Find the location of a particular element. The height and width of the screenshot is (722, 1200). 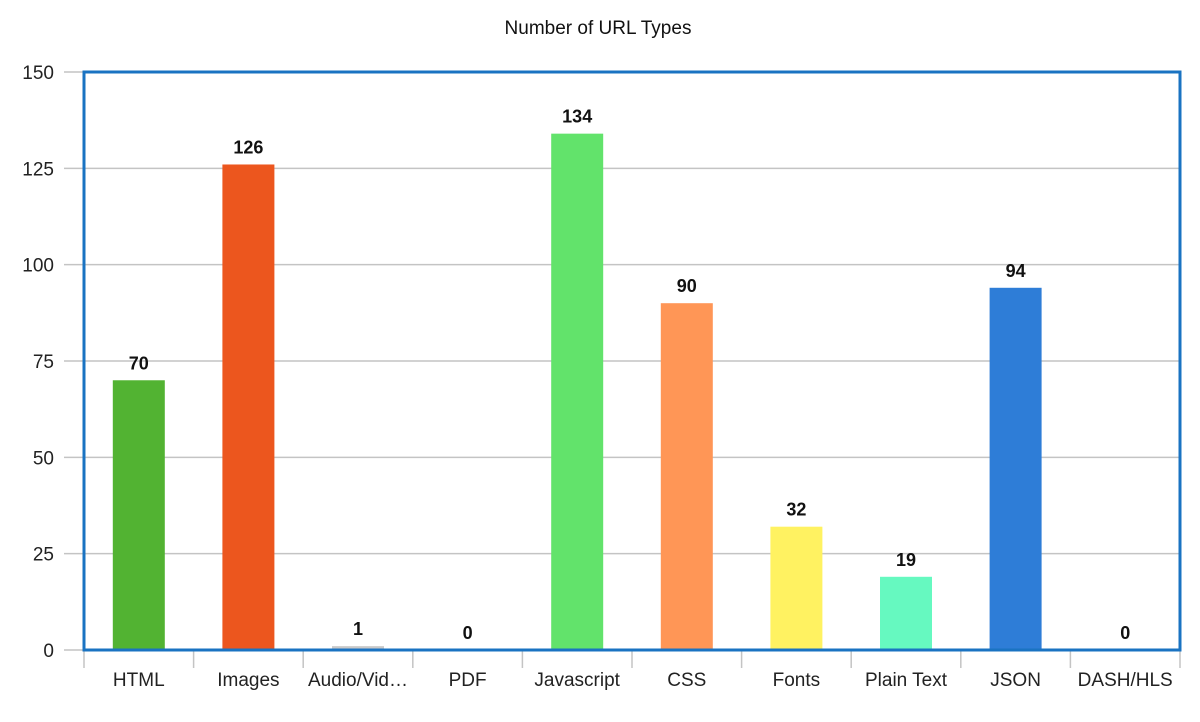

x-tick-label: Images is located at coordinates (248, 680).